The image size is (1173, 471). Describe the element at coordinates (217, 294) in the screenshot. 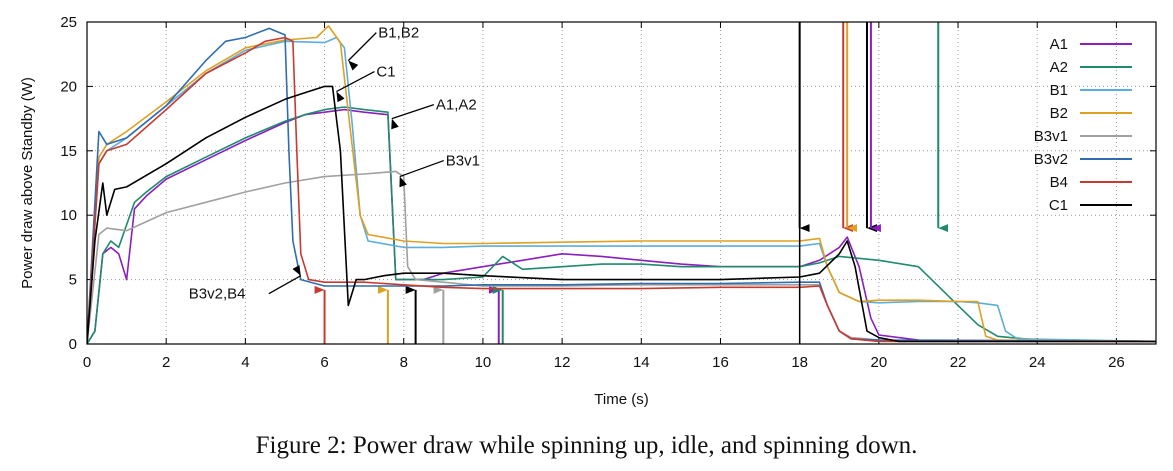

I see `annotation-label: B3v2,B4` at that location.